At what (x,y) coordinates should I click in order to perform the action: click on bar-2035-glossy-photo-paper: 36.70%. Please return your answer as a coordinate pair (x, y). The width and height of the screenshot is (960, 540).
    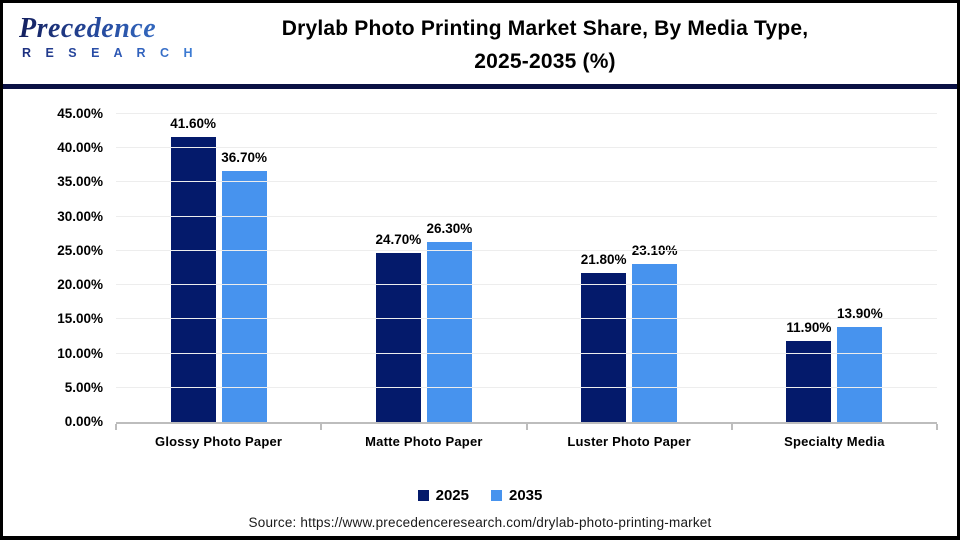
    Looking at the image, I should click on (244, 286).